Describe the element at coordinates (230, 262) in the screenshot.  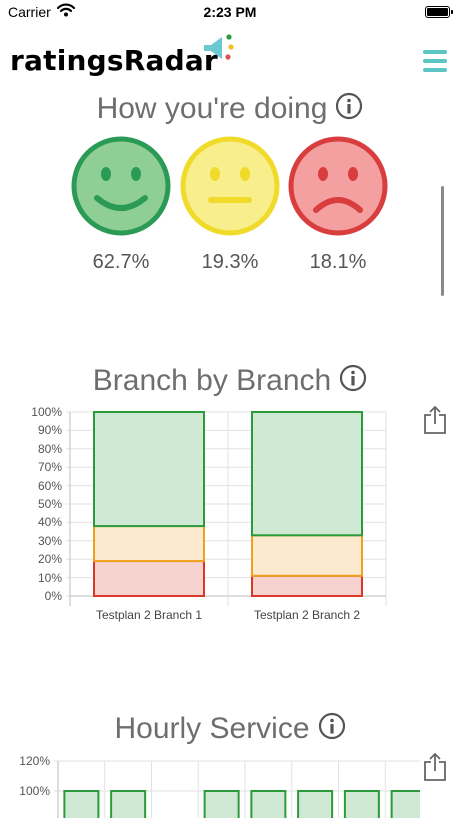
I see `neutral-percent: 19.3%` at that location.